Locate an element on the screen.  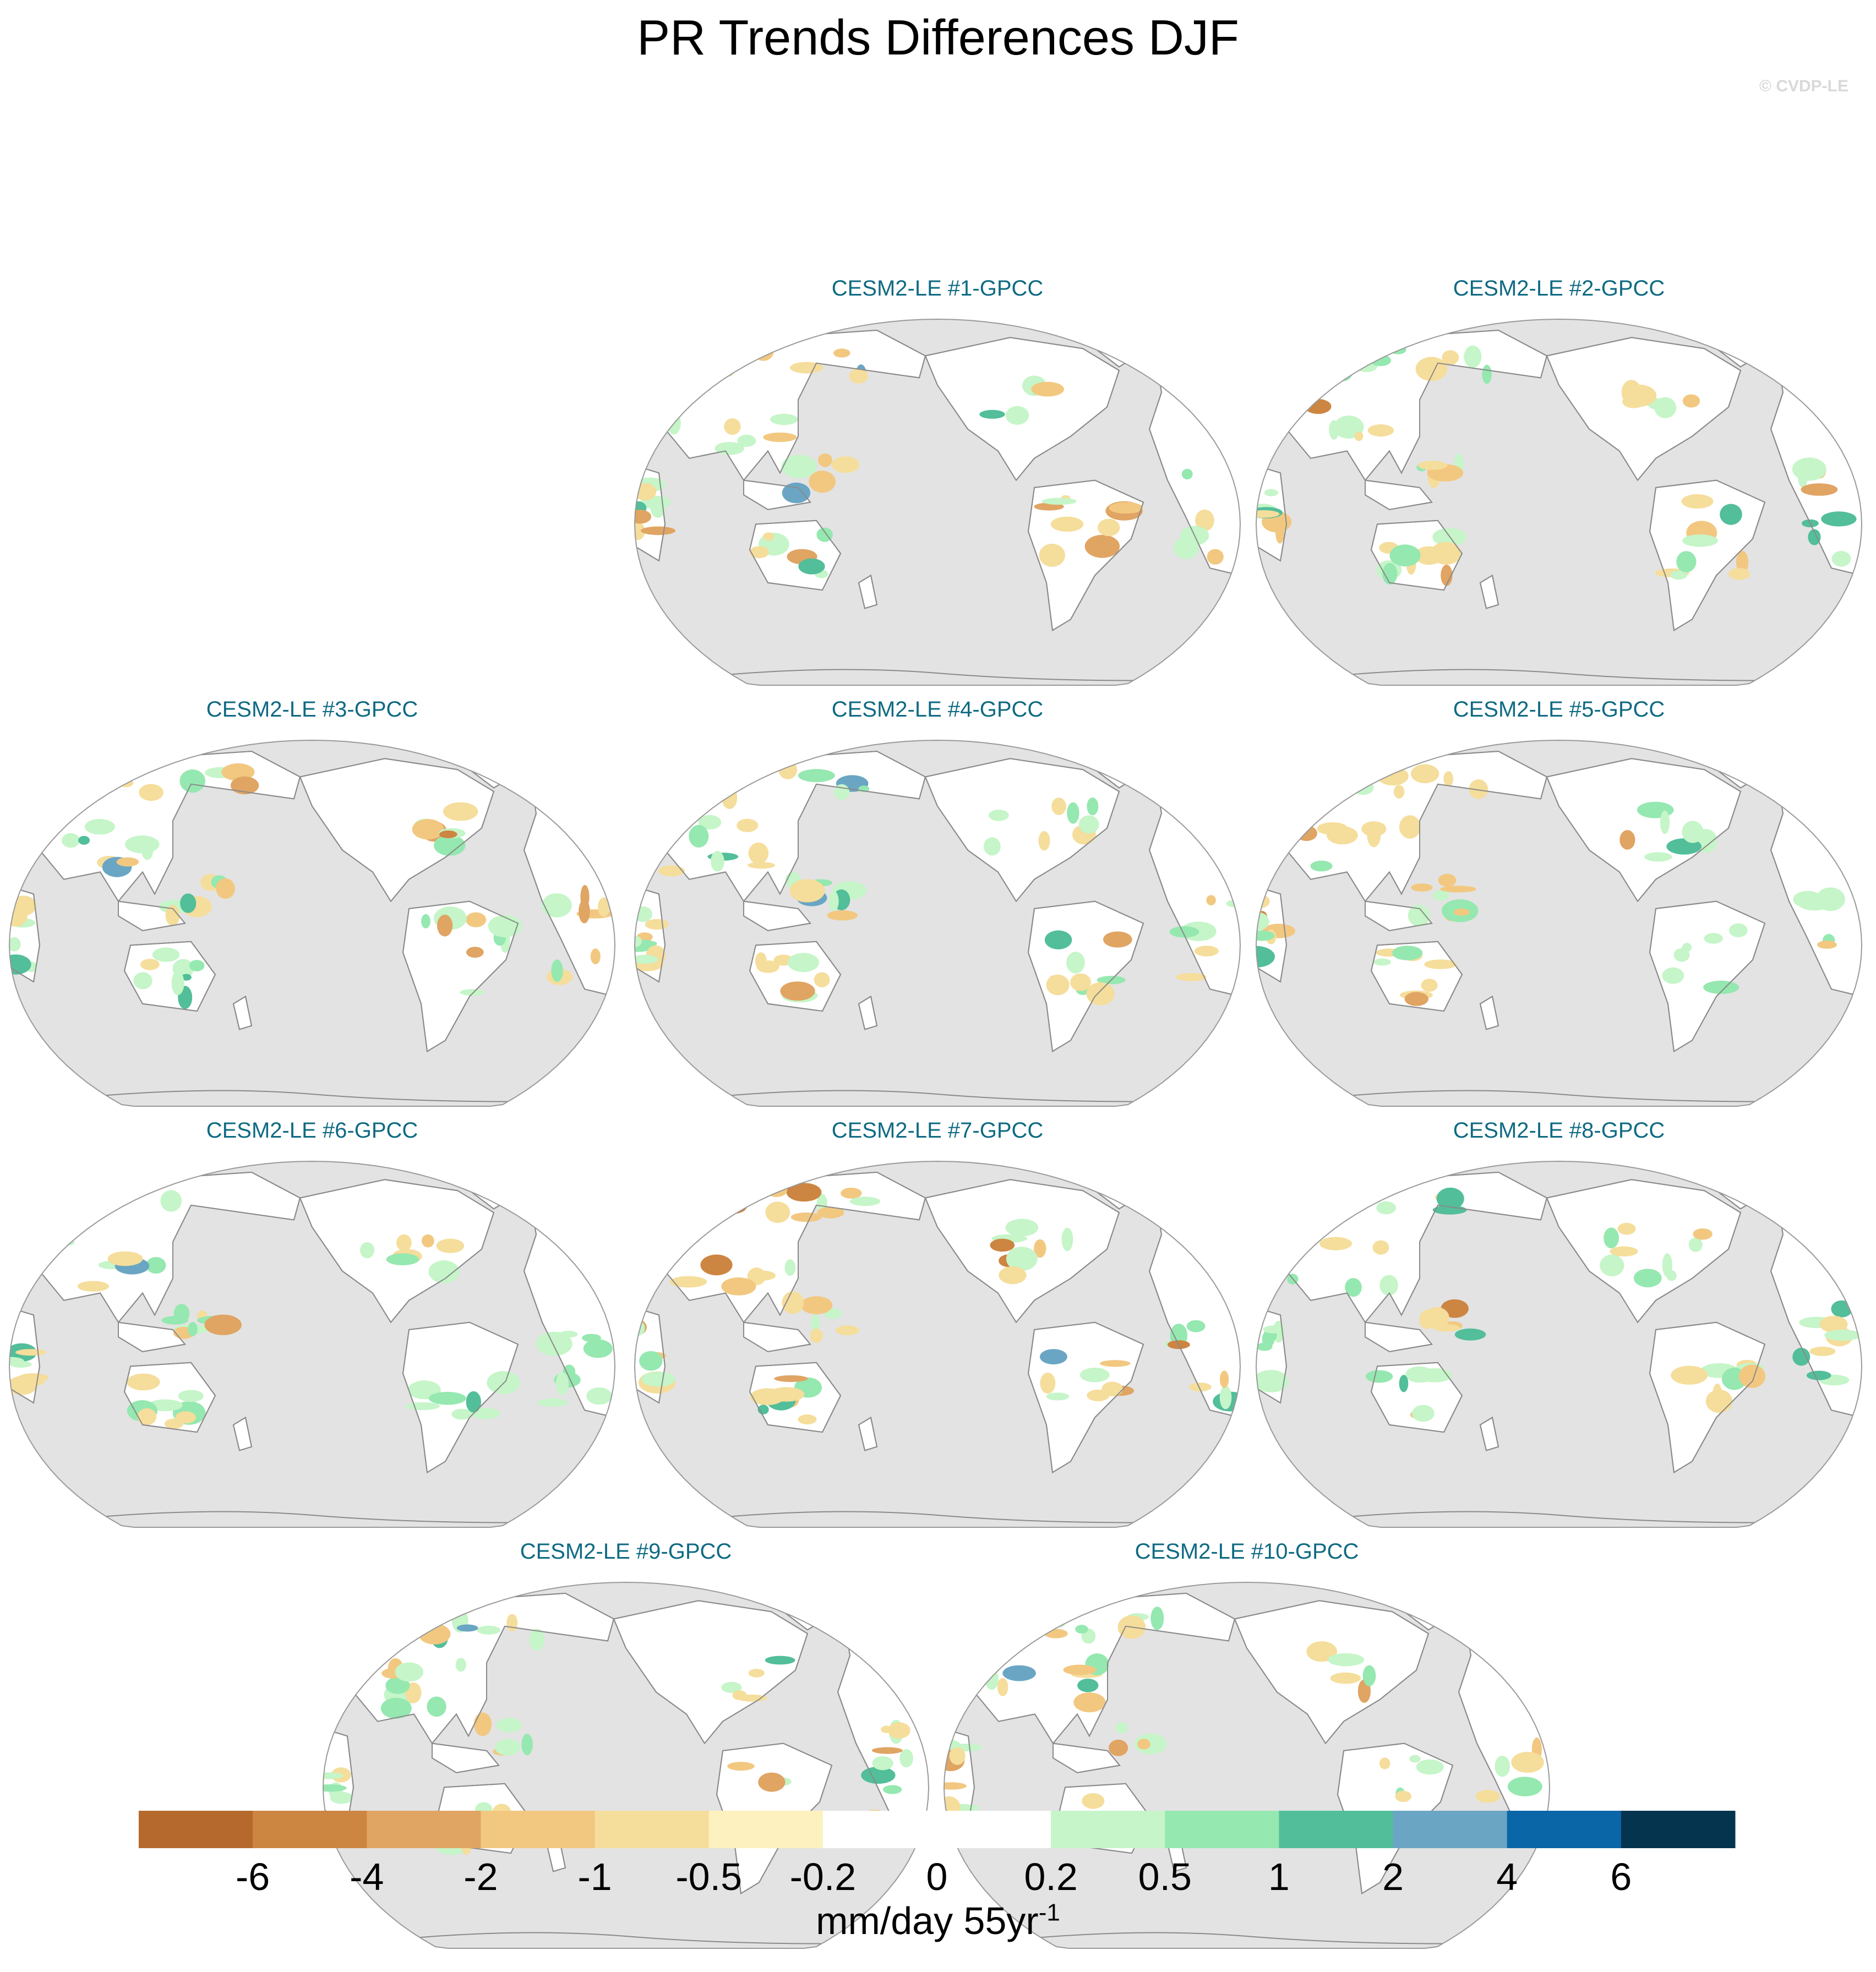
panel-title: CESM2-LE #4-GPCC is located at coordinates (938, 709).